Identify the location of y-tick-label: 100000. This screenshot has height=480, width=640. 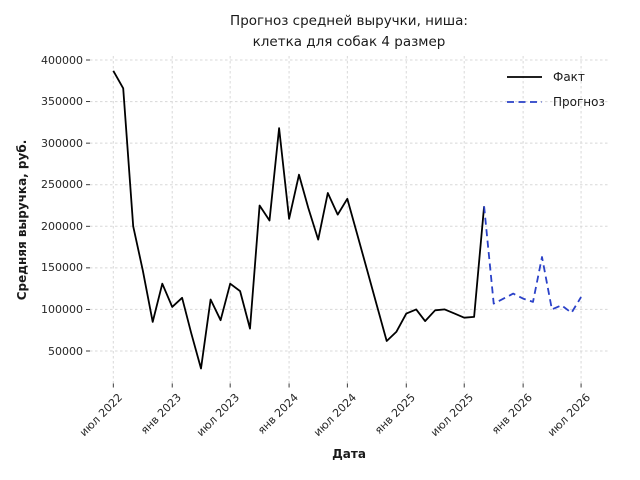
(62, 309).